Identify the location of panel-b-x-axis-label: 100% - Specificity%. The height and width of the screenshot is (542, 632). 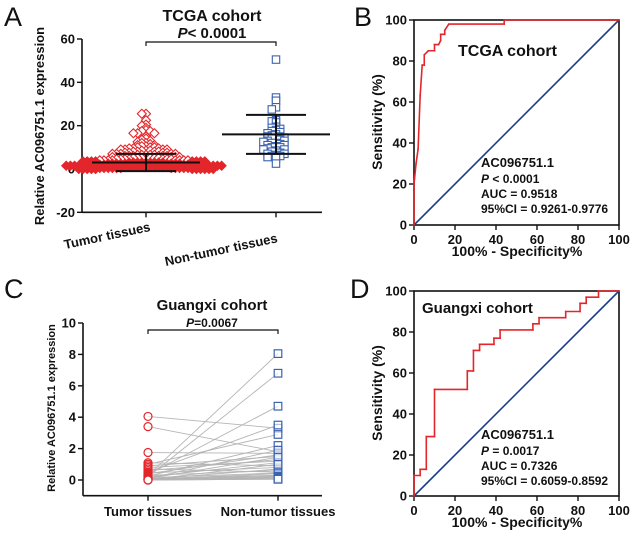
(517, 251).